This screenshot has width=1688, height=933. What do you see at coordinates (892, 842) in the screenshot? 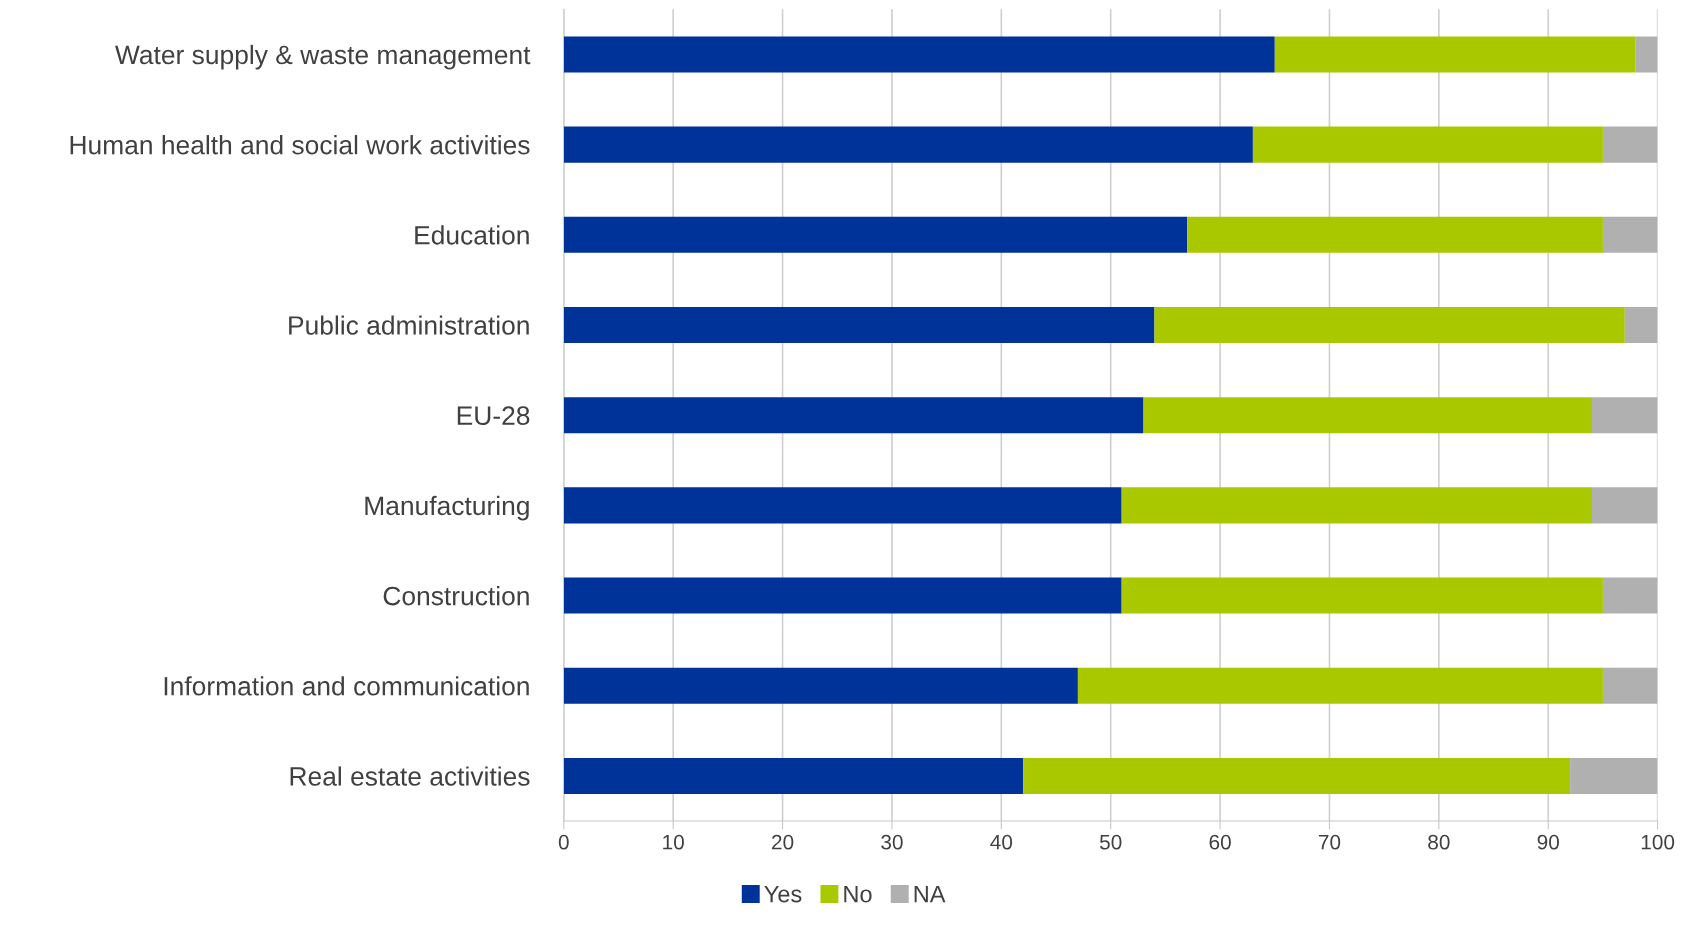
I see `x-tick-label: 30` at bounding box center [892, 842].